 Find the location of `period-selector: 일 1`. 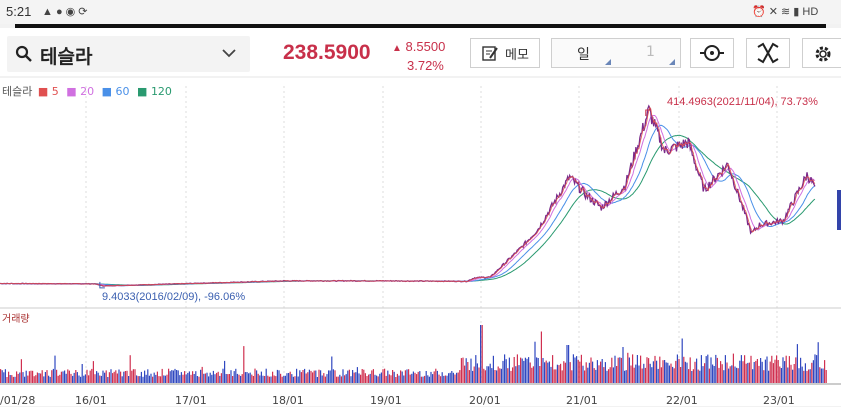

period-selector: 일 1 is located at coordinates (616, 53).